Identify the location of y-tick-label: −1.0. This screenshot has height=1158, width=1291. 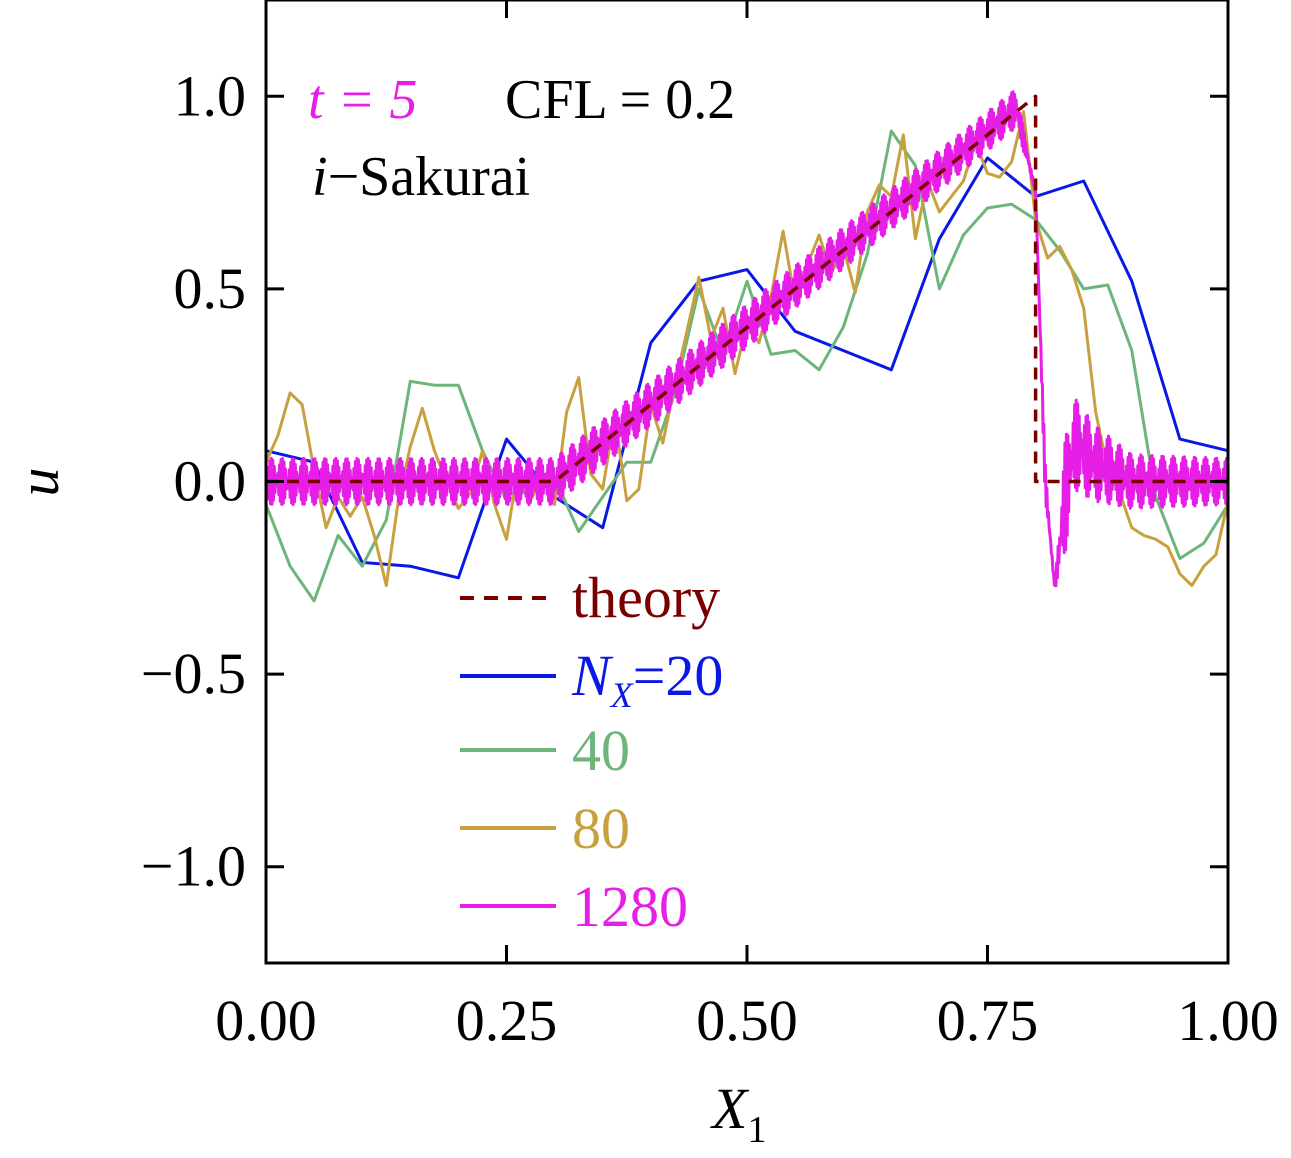
(193, 866).